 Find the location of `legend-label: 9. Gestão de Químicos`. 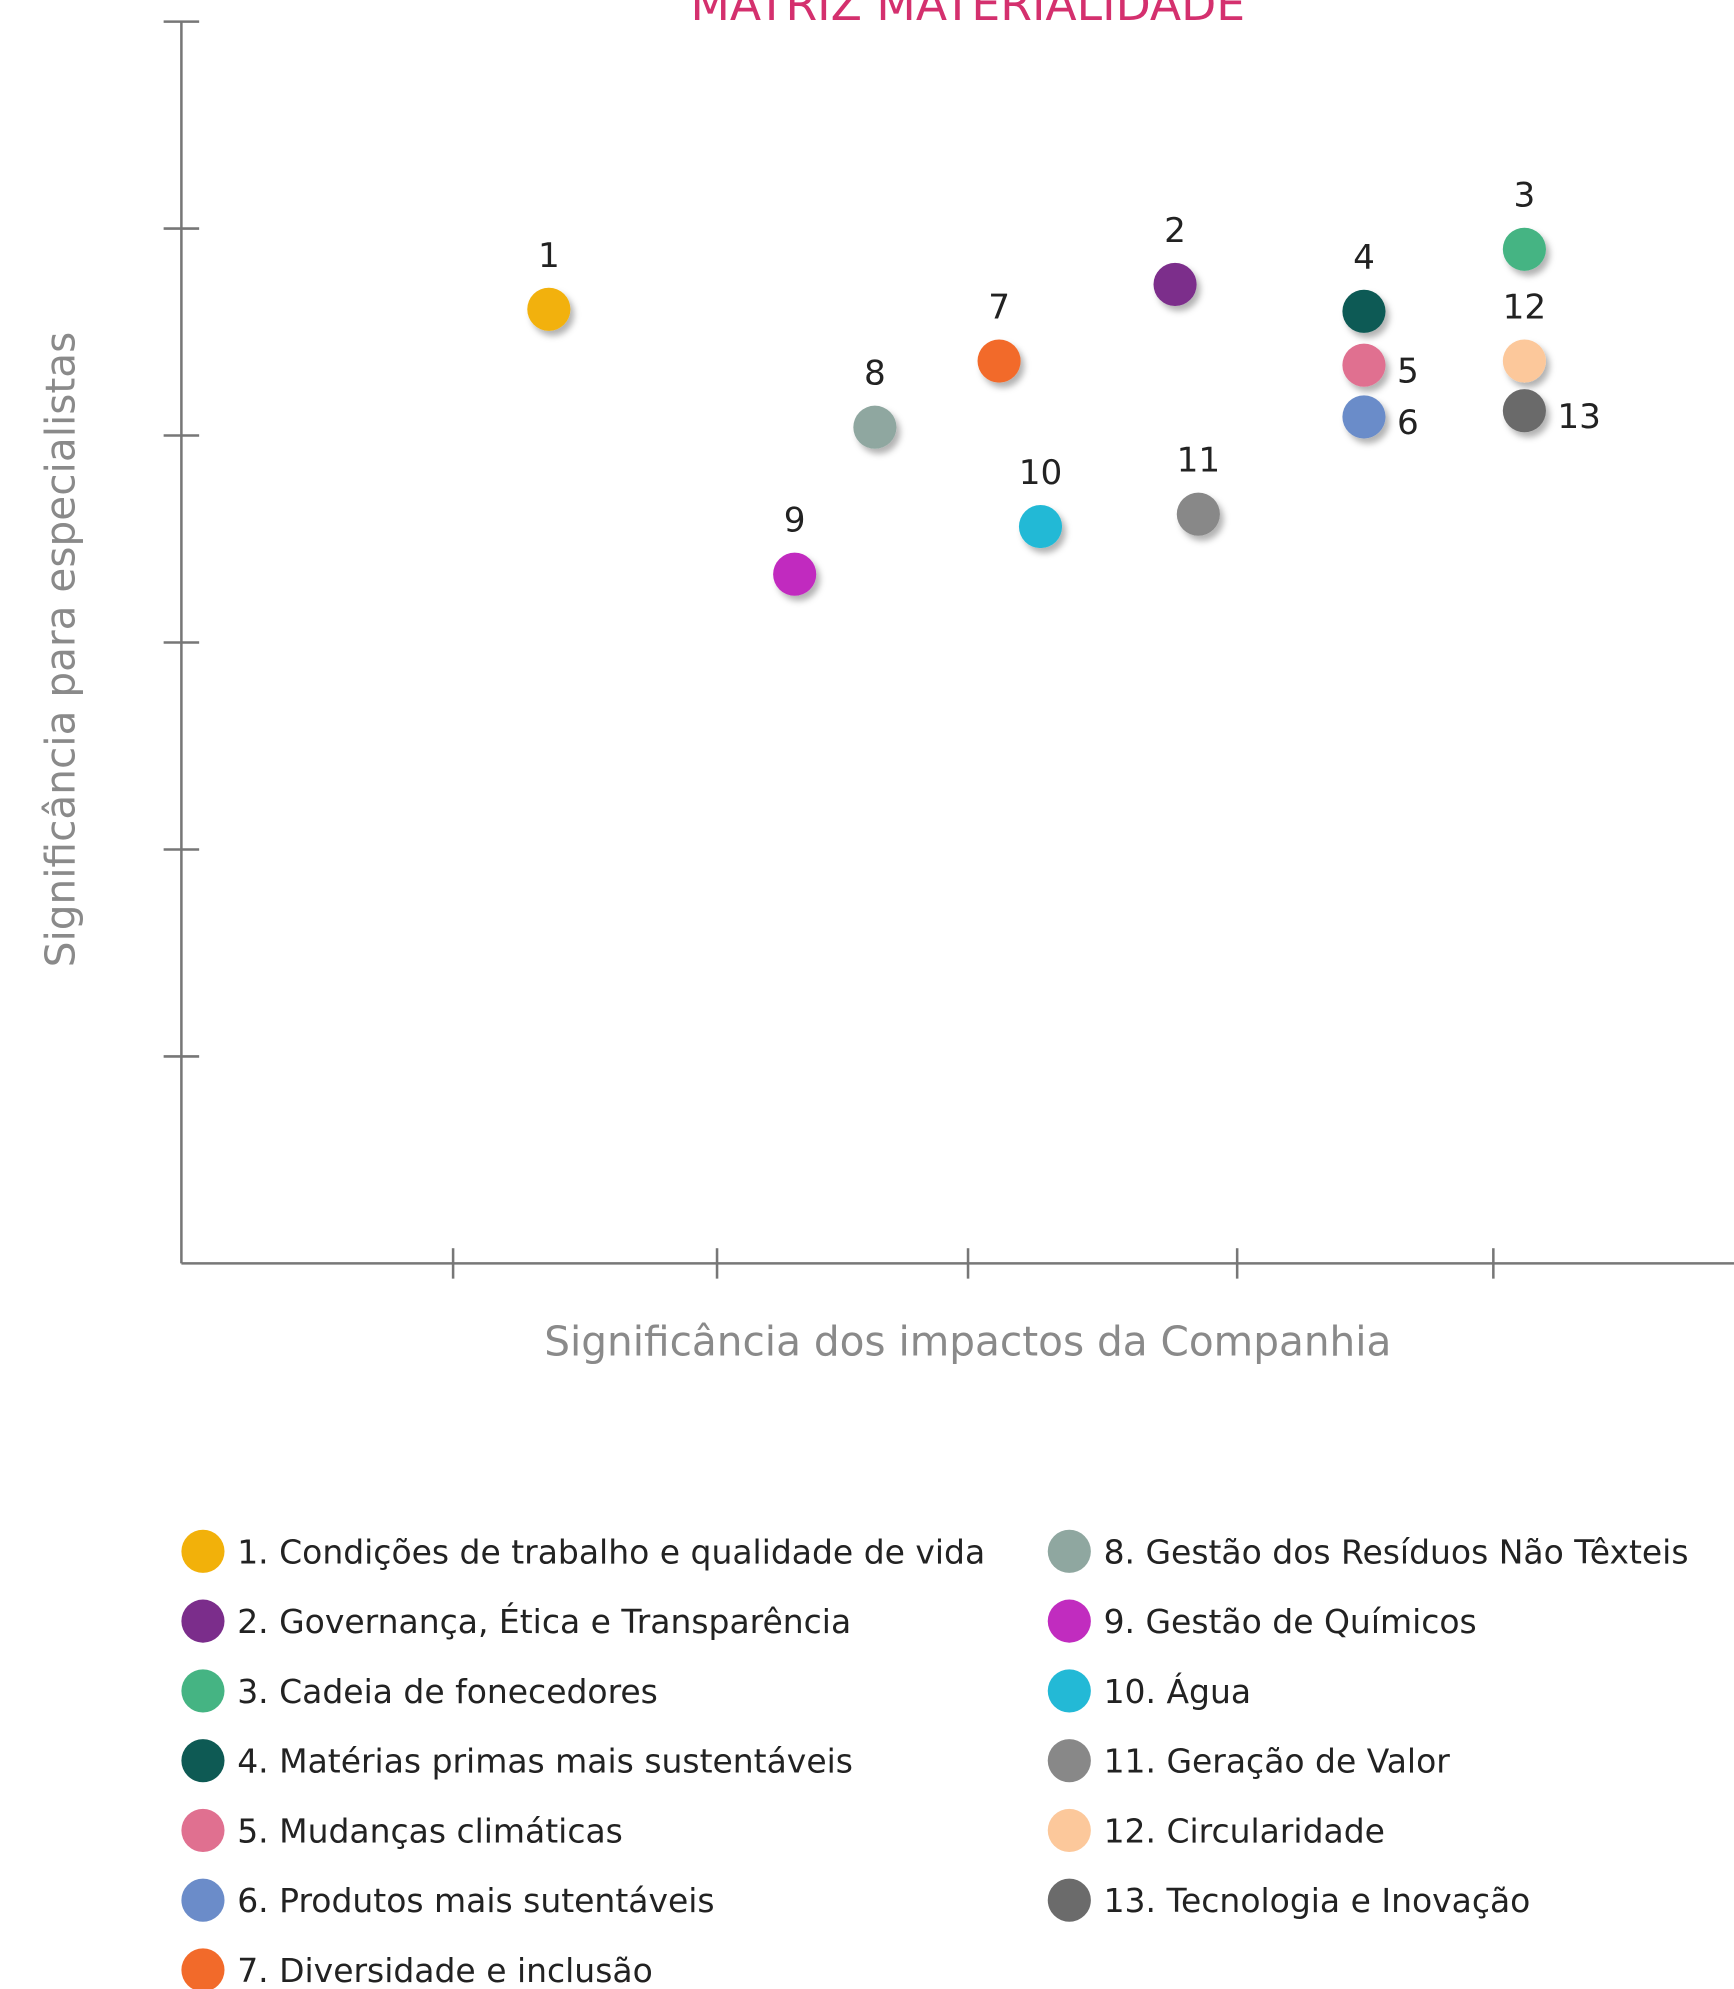

legend-label: 9. Gestão de Químicos is located at coordinates (1290, 1621).